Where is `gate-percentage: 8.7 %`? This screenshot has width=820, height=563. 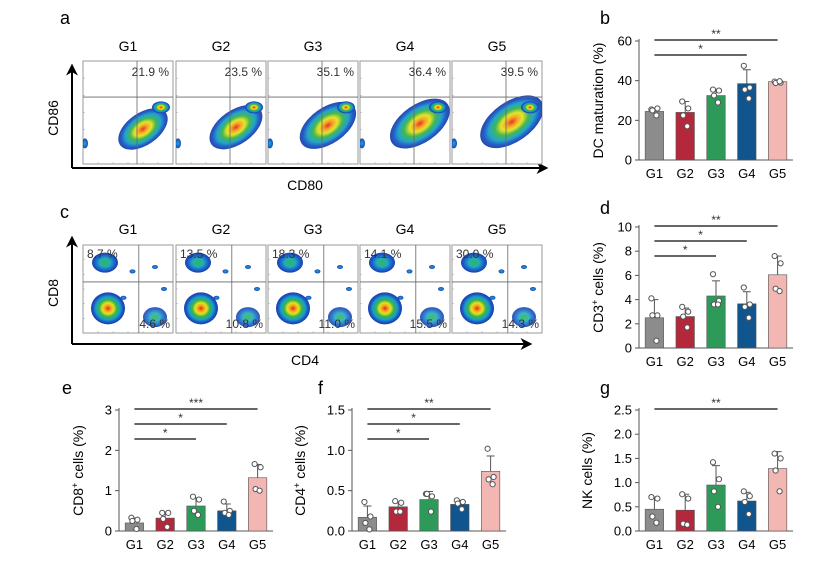
gate-percentage: 8.7 % is located at coordinates (102, 254).